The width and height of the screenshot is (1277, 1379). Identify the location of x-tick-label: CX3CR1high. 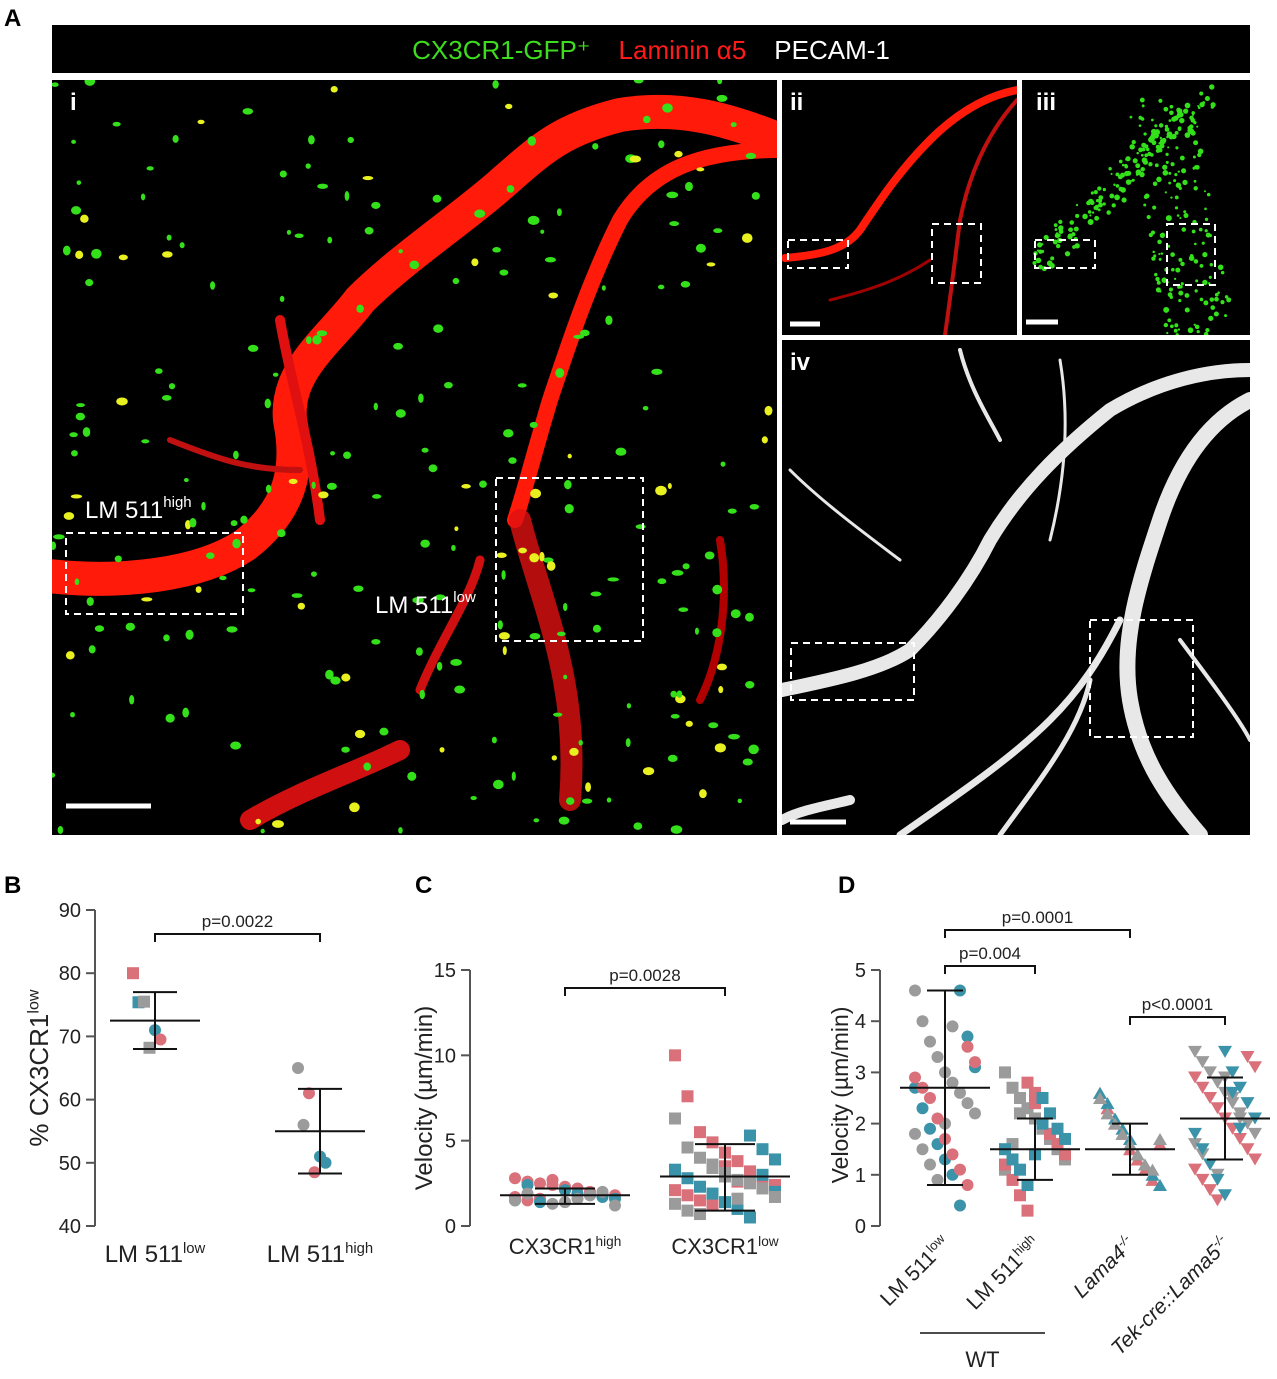
(565, 1246).